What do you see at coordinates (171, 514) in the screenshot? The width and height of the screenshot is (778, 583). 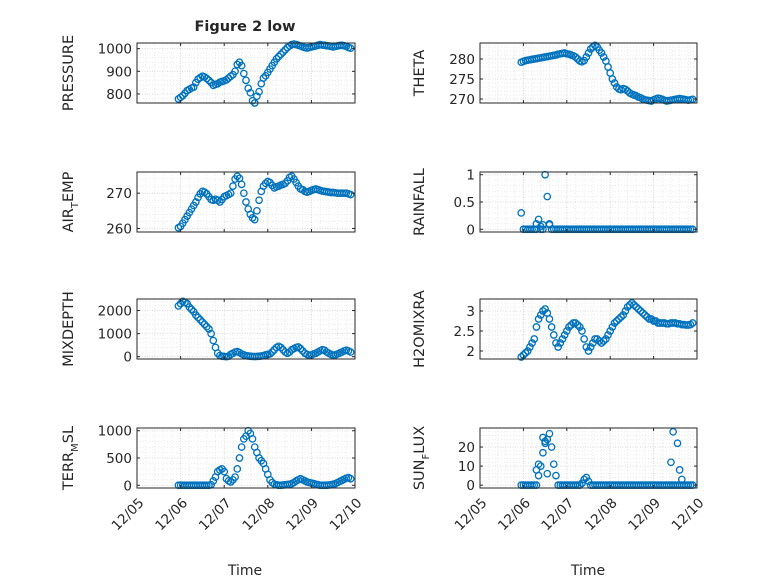 I see `x-tick-label: 12/06` at bounding box center [171, 514].